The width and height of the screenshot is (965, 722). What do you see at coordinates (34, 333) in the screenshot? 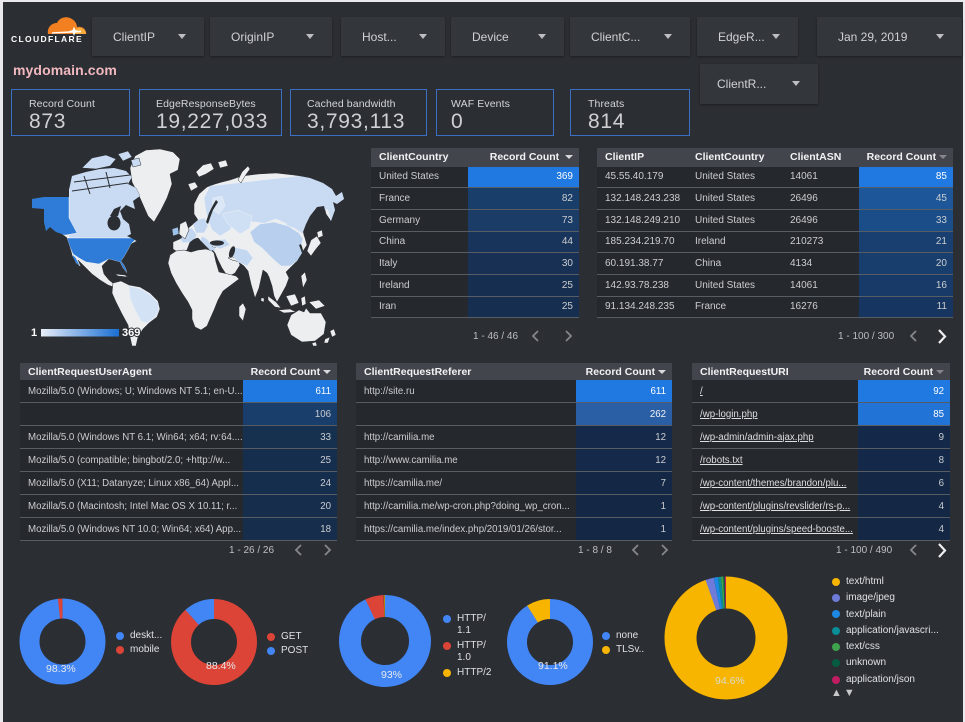
I see `svg-text: 1` at bounding box center [34, 333].